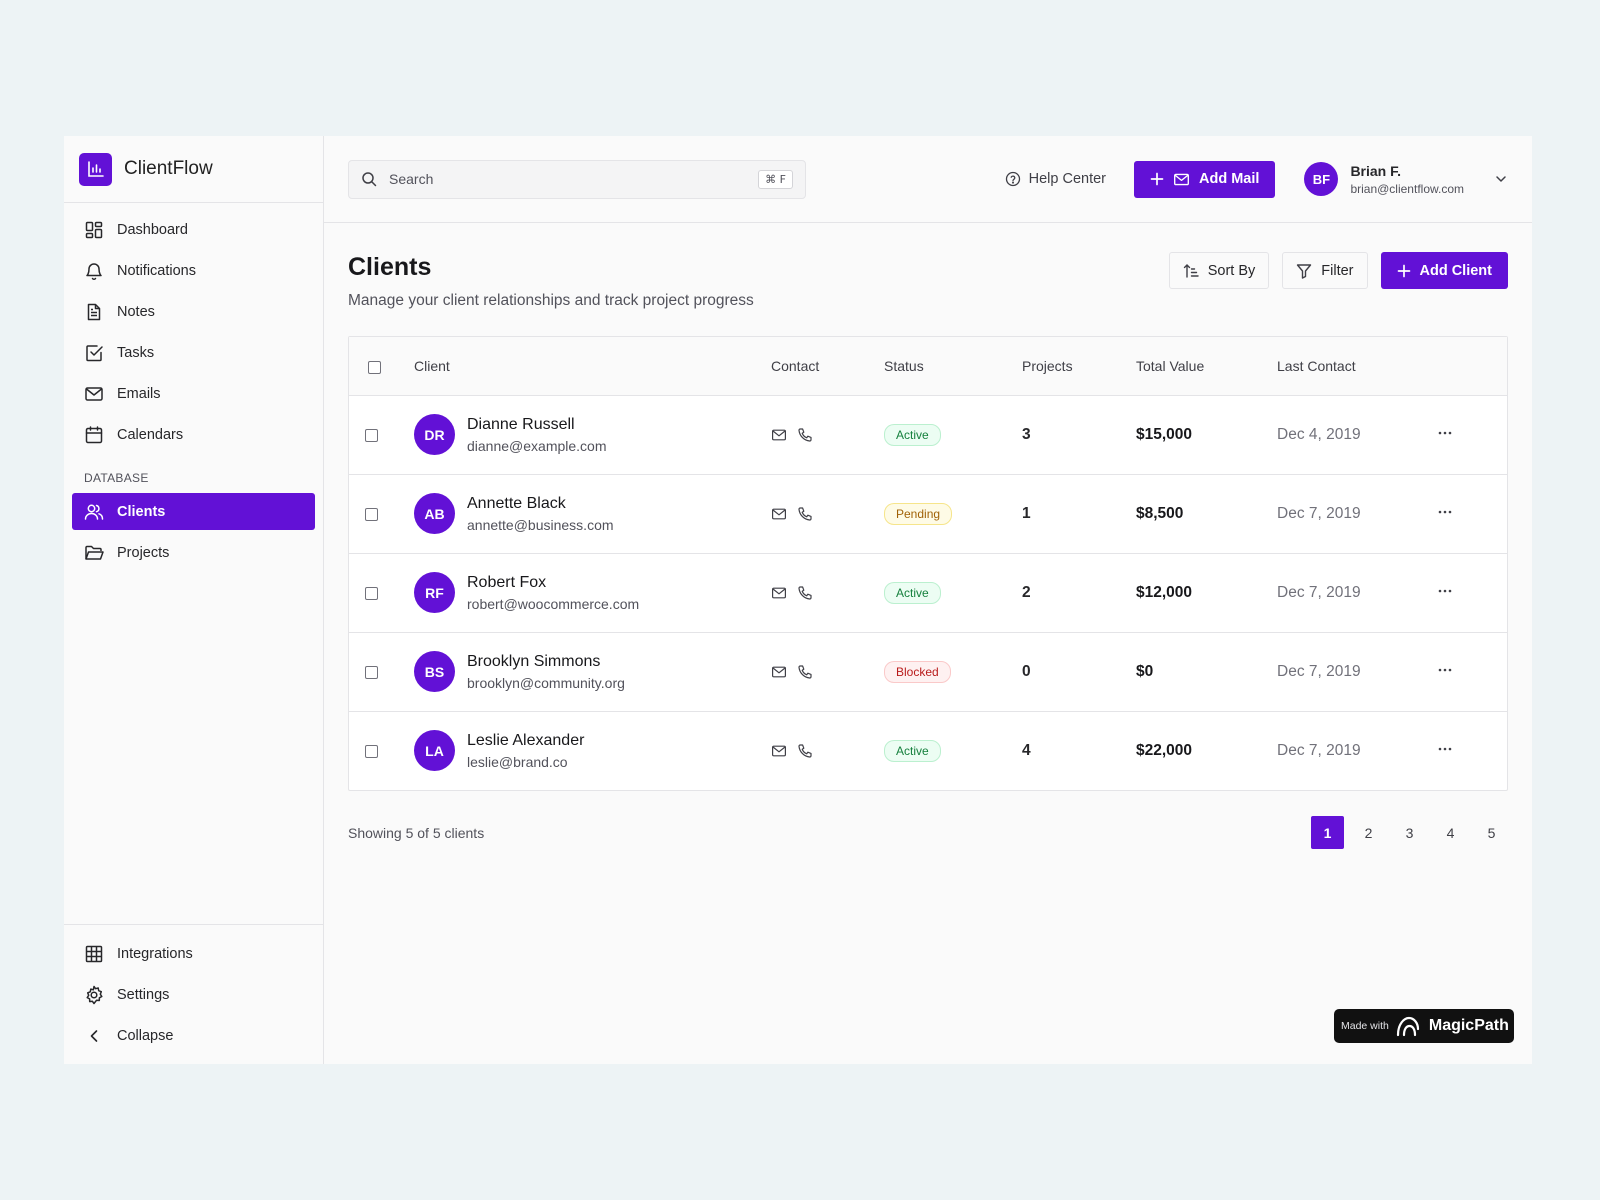 Image resolution: width=1600 pixels, height=1200 pixels. Describe the element at coordinates (193, 552) in the screenshot. I see `sidebar-item-projects: Projects` at that location.